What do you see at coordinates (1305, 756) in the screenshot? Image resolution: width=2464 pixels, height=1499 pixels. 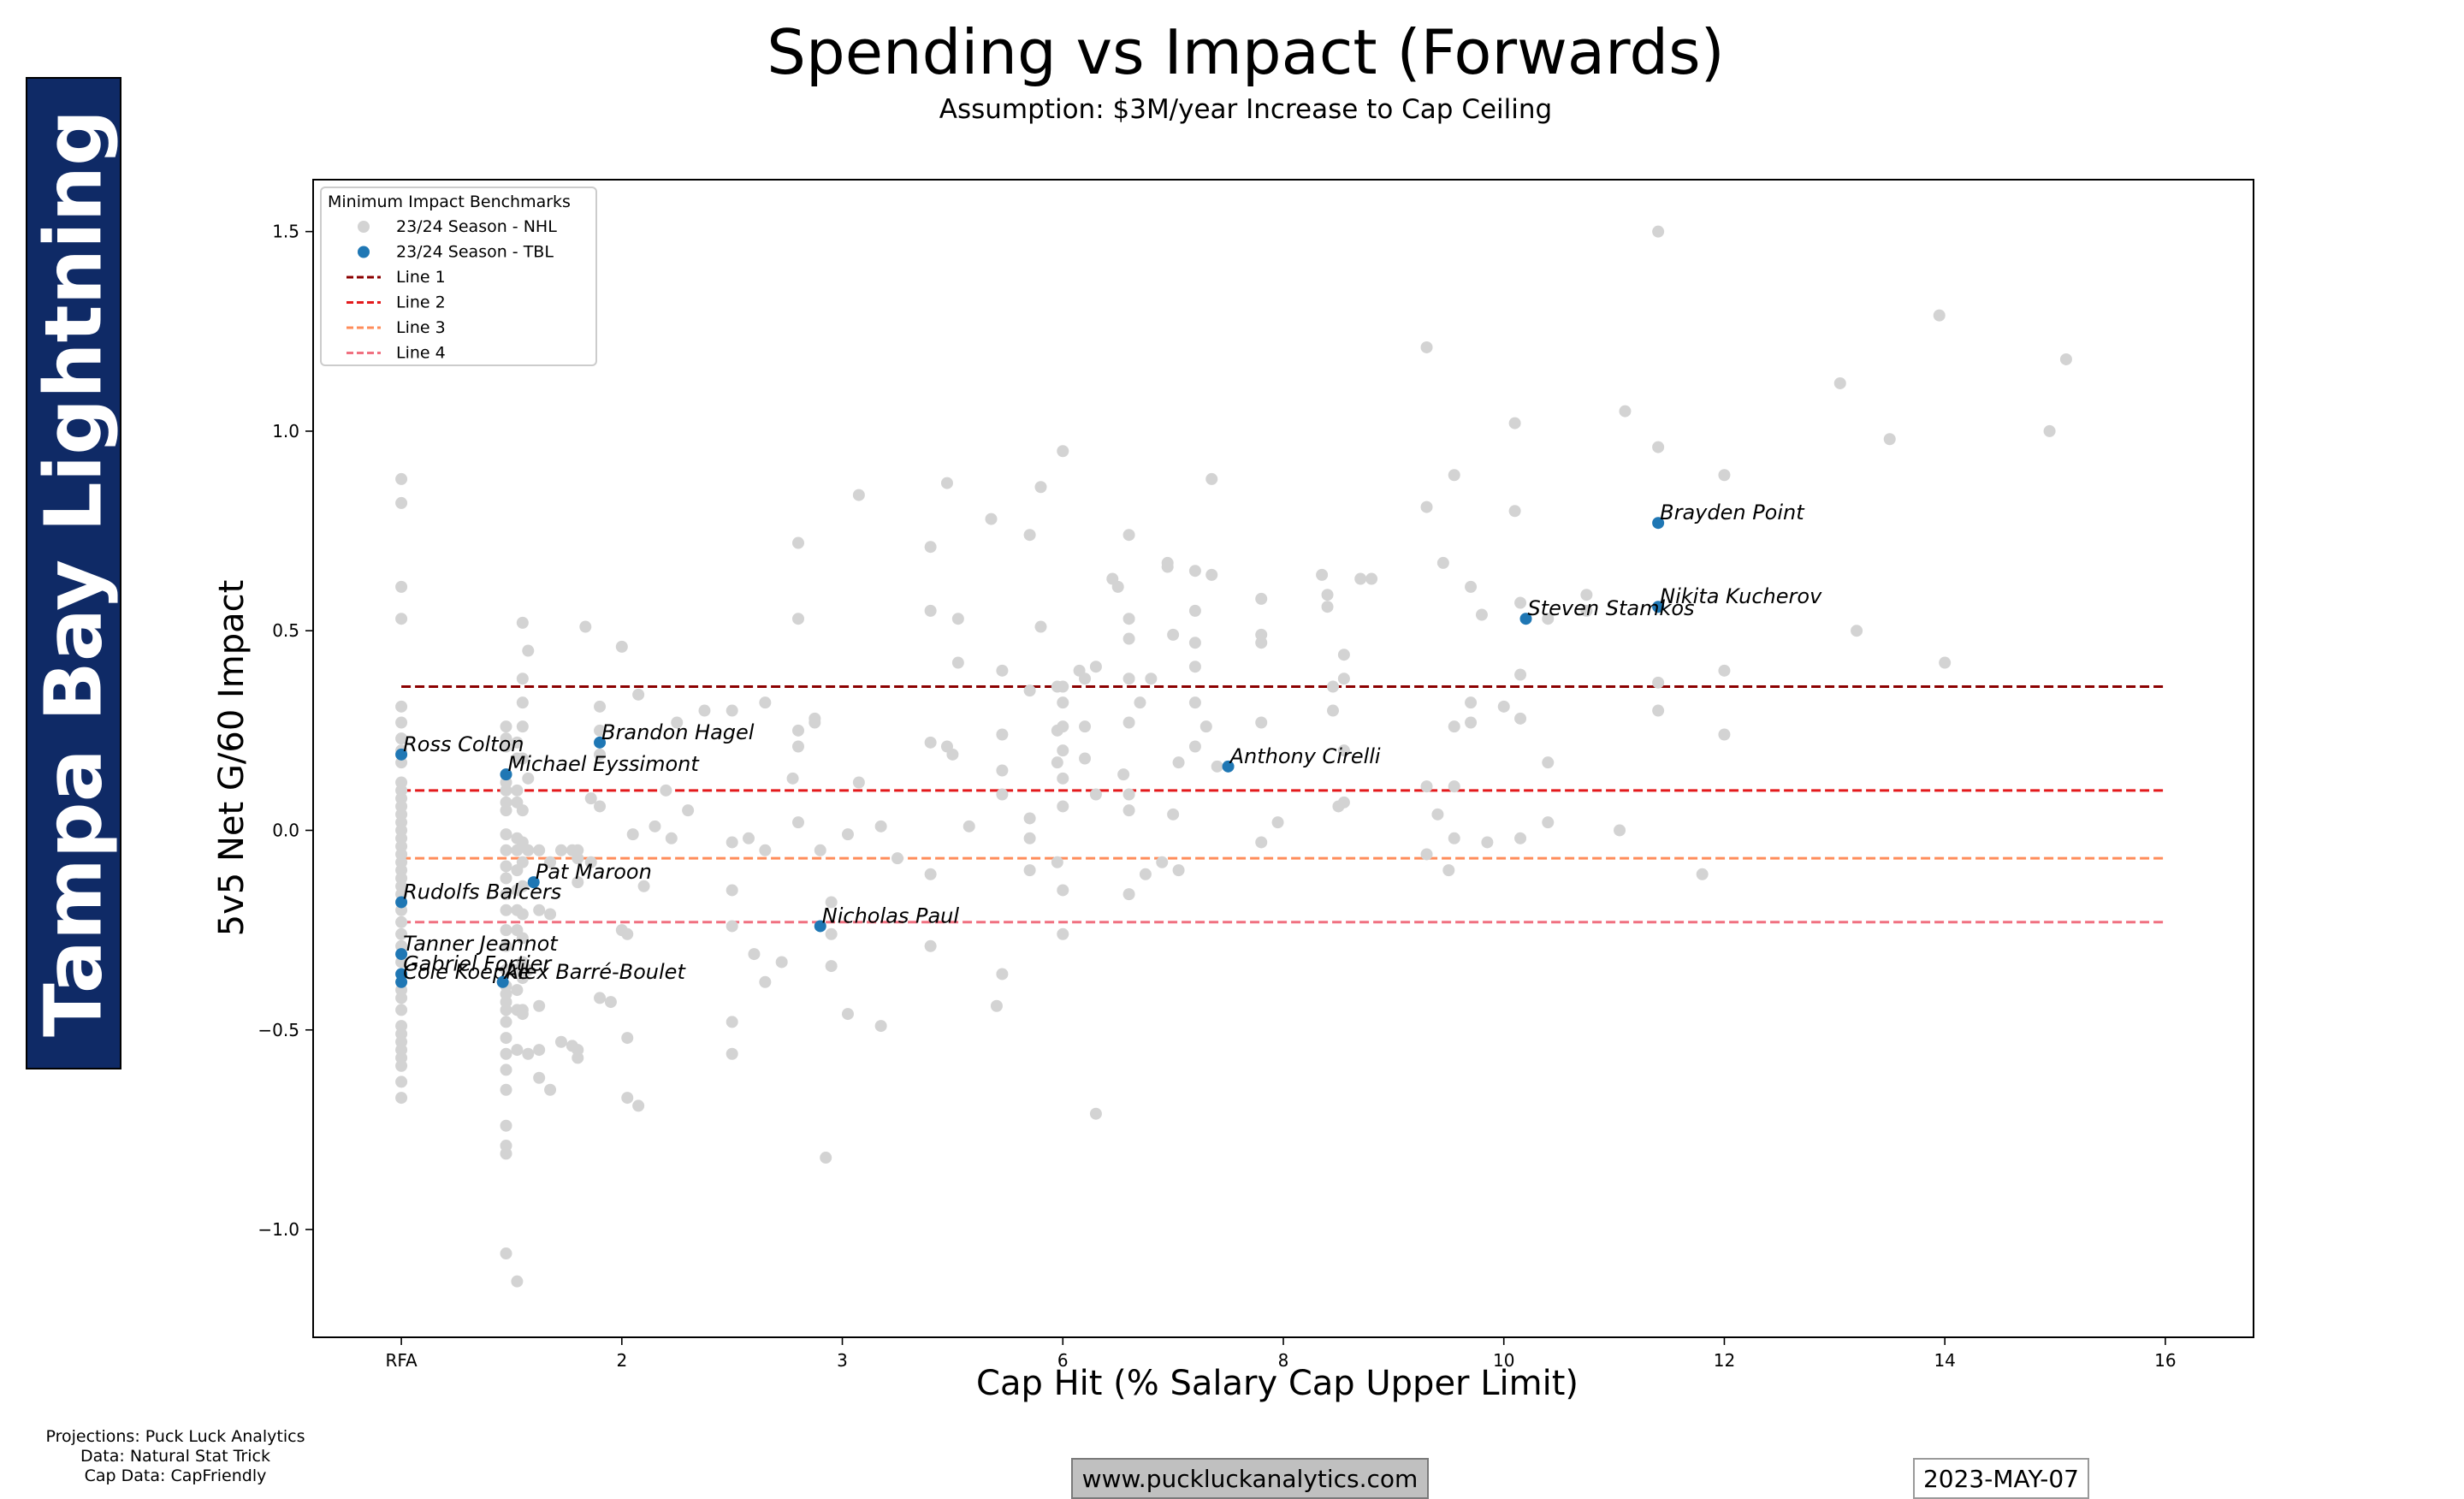 I see `player-label: Anthony Cirelli` at bounding box center [1305, 756].